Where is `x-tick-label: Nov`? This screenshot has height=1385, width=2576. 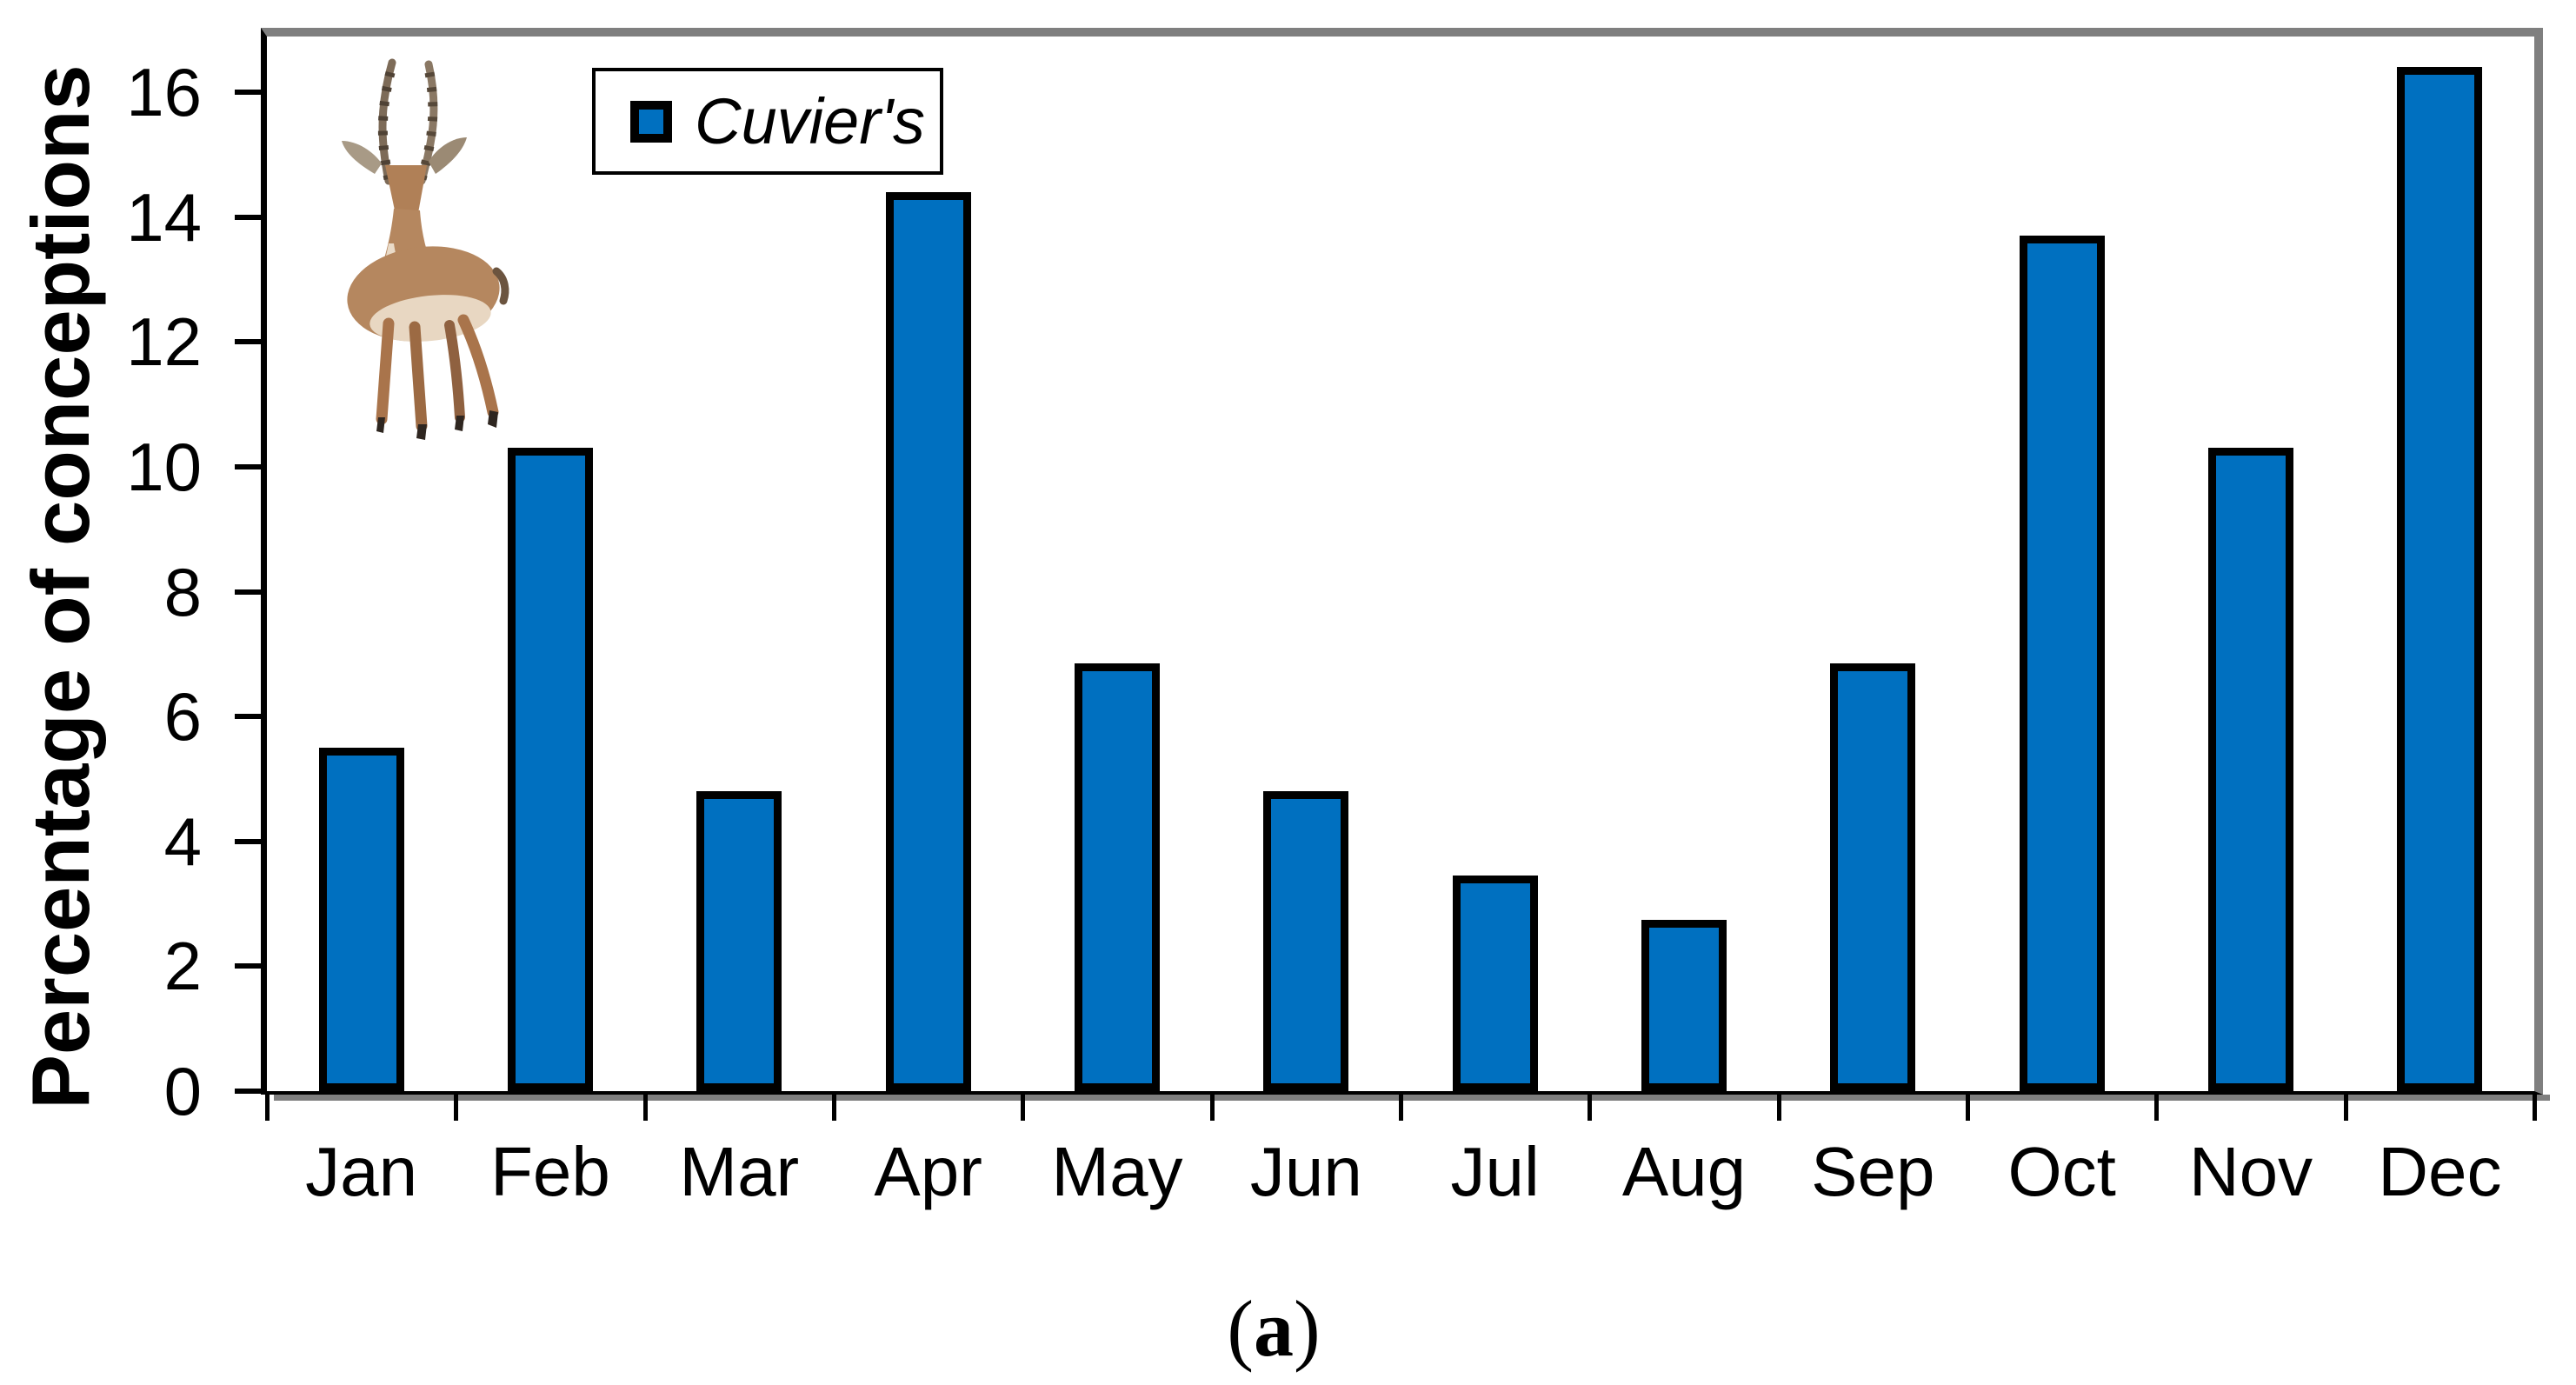 x-tick-label: Nov is located at coordinates (2250, 1171).